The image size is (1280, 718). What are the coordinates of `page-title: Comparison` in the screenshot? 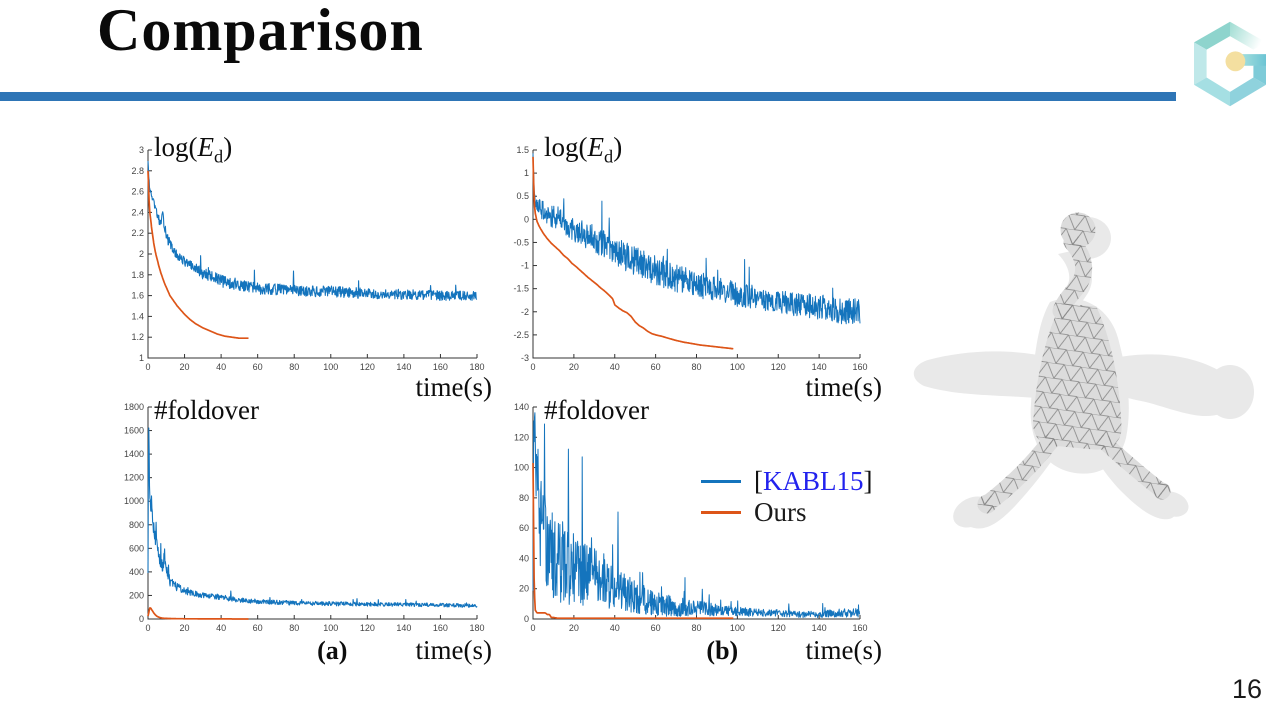 It's located at (260, 31).